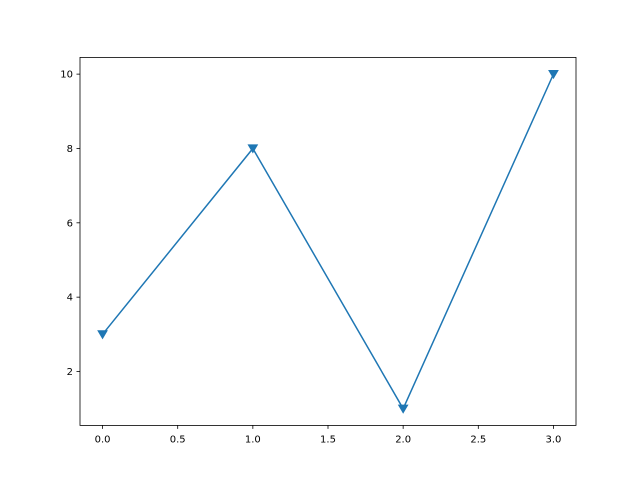 This screenshot has height=483, width=640. I want to click on x-tick-label: 3.0, so click(554, 439).